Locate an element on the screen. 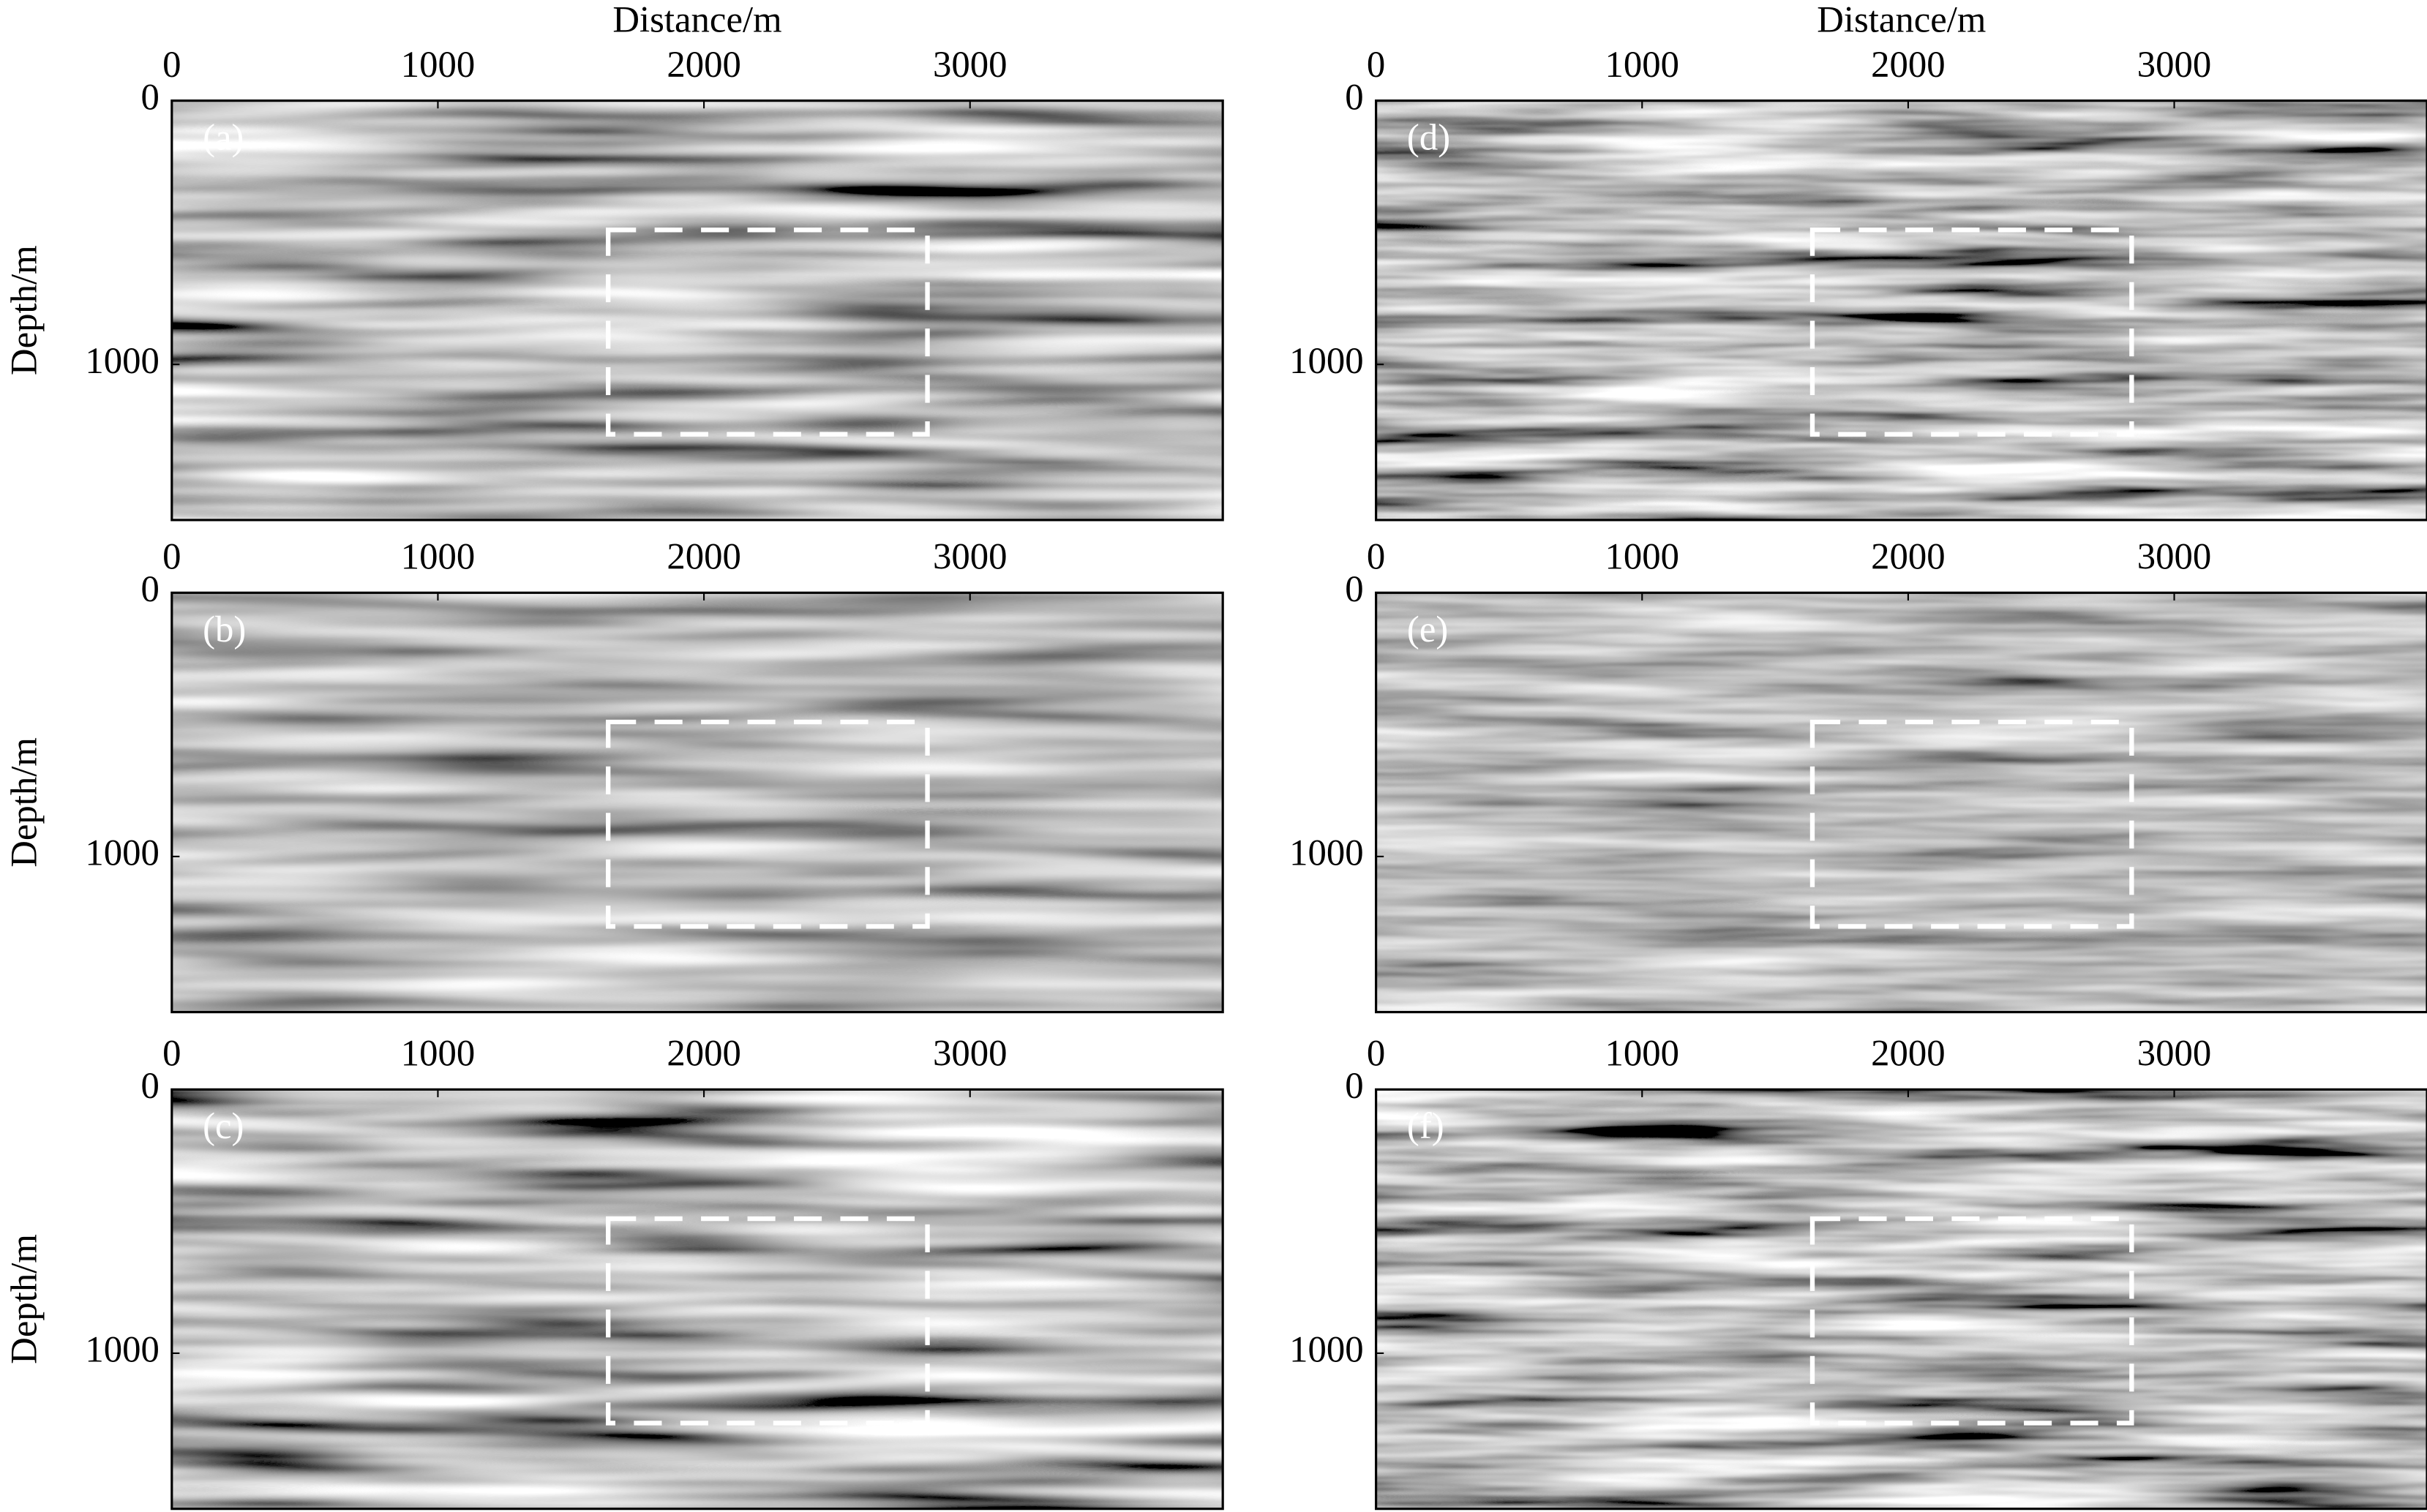  panel-label: (f) is located at coordinates (1425, 1125).